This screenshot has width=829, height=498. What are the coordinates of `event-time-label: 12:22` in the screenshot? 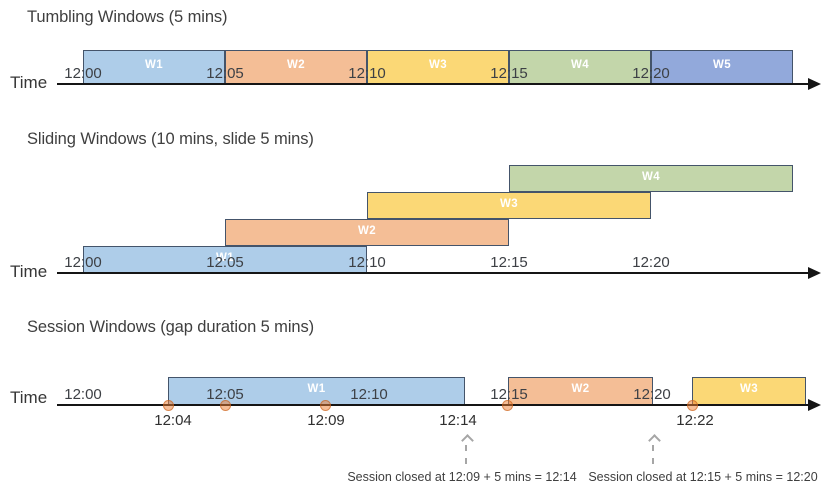 It's located at (695, 420).